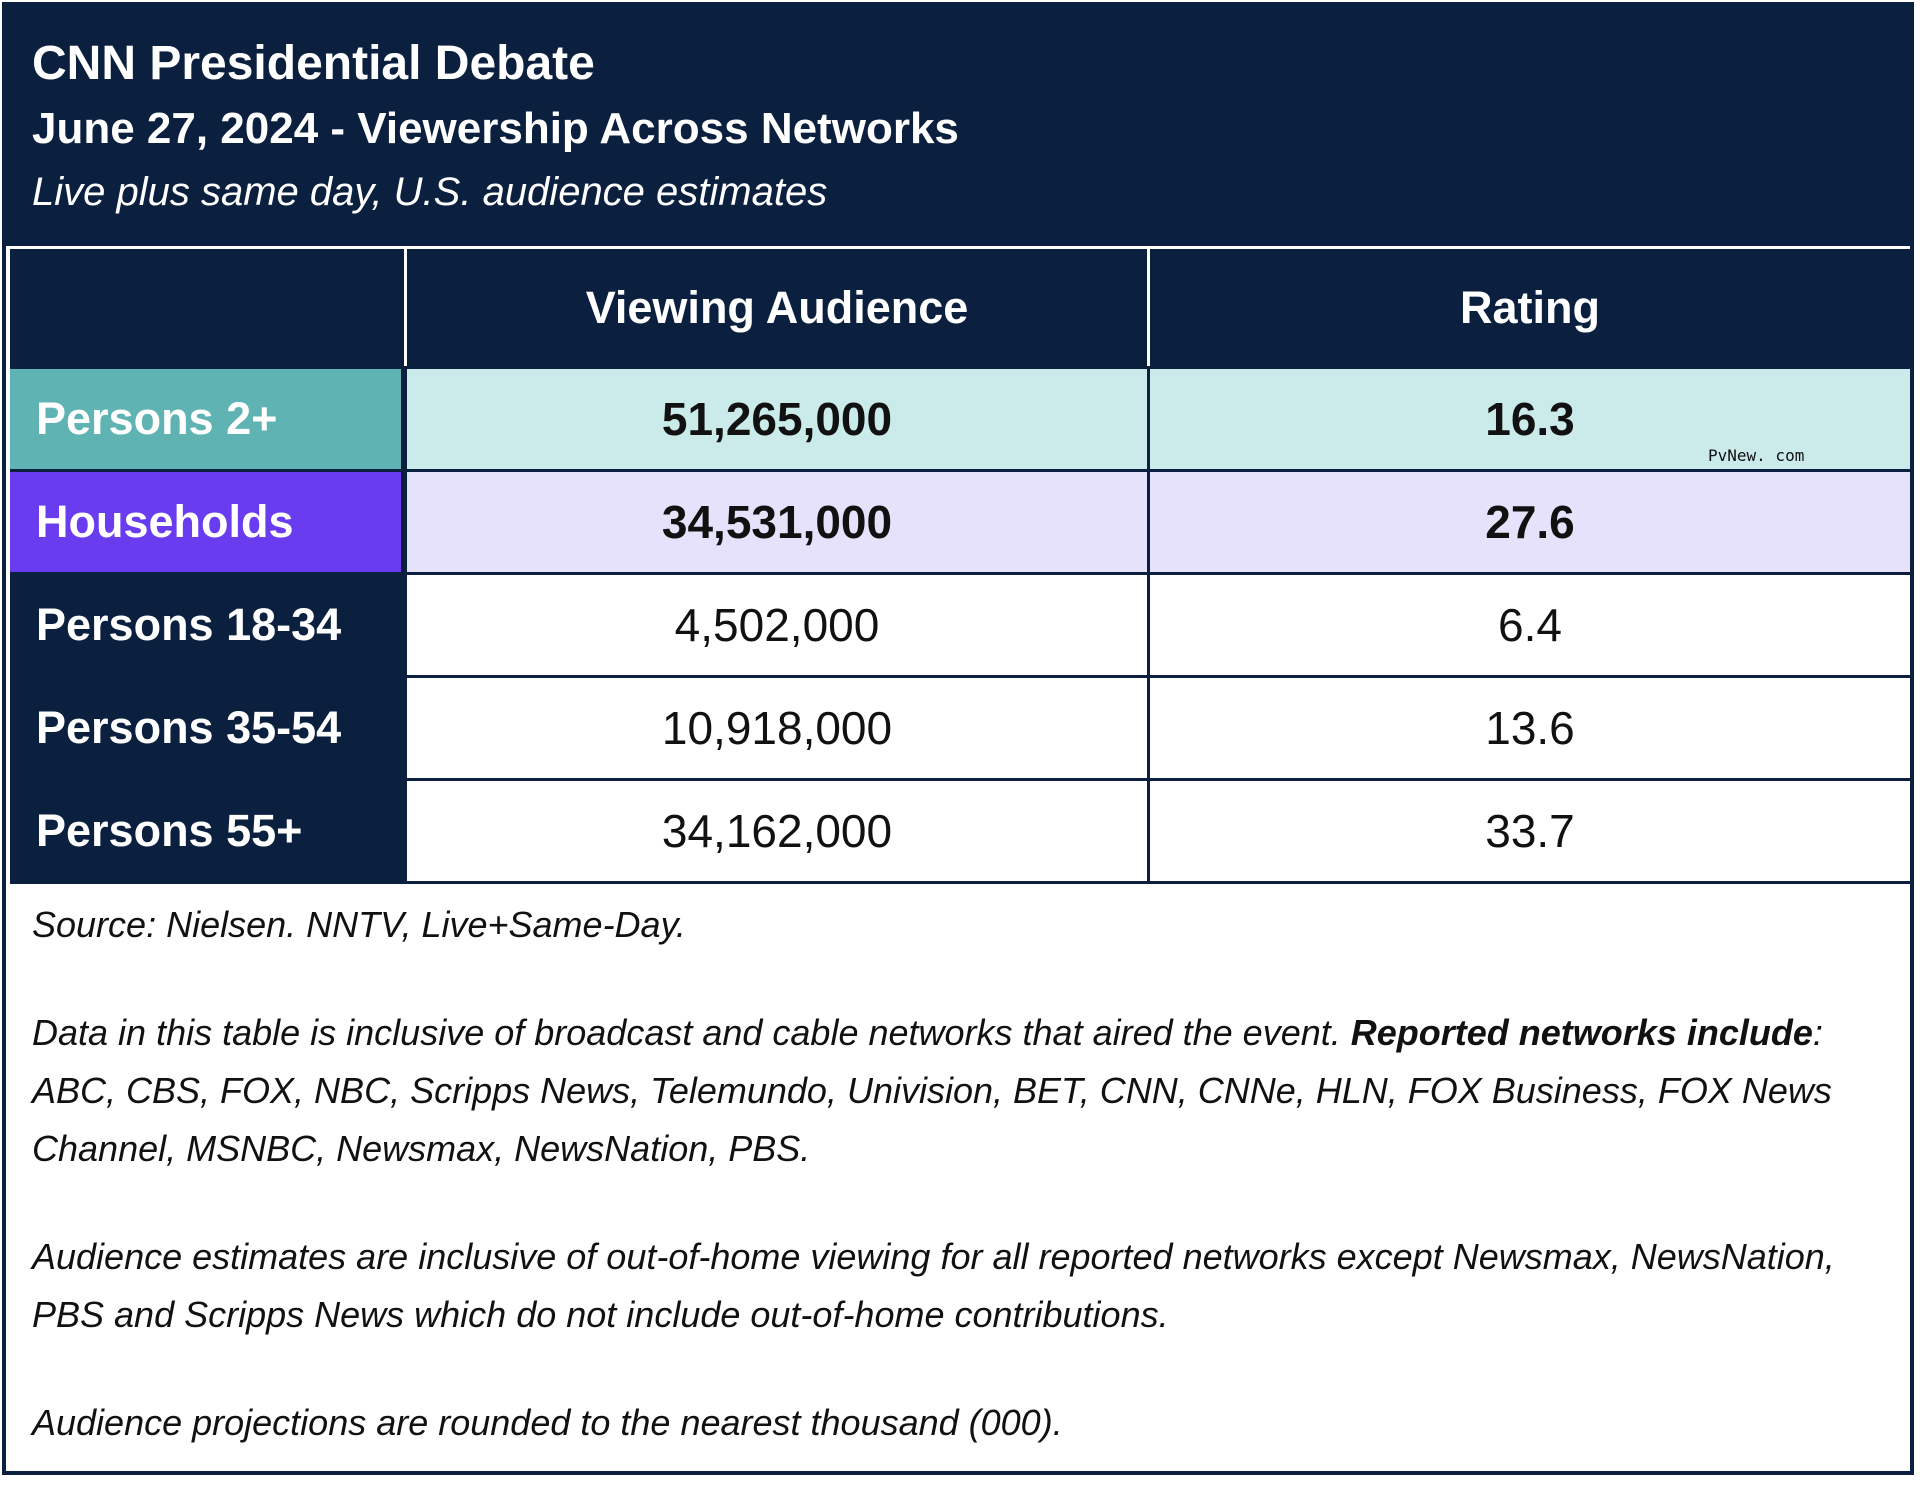  Describe the element at coordinates (1528, 728) in the screenshot. I see `rating-value: 13.6` at that location.